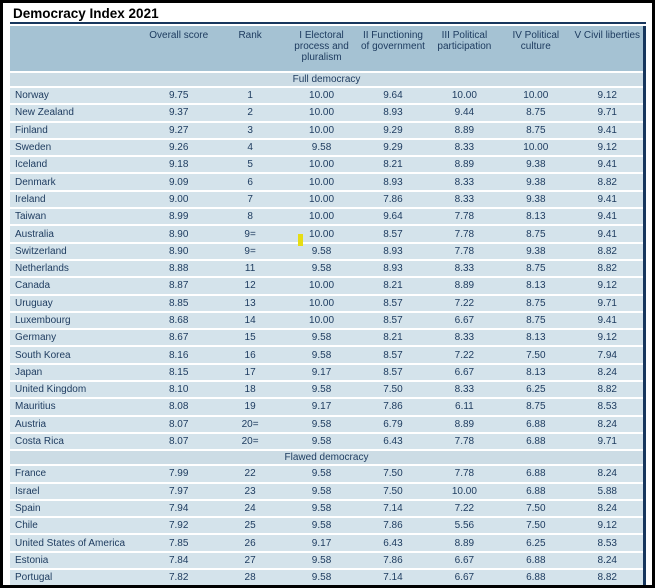  Describe the element at coordinates (178, 509) in the screenshot. I see `value-cell: 7.94` at that location.